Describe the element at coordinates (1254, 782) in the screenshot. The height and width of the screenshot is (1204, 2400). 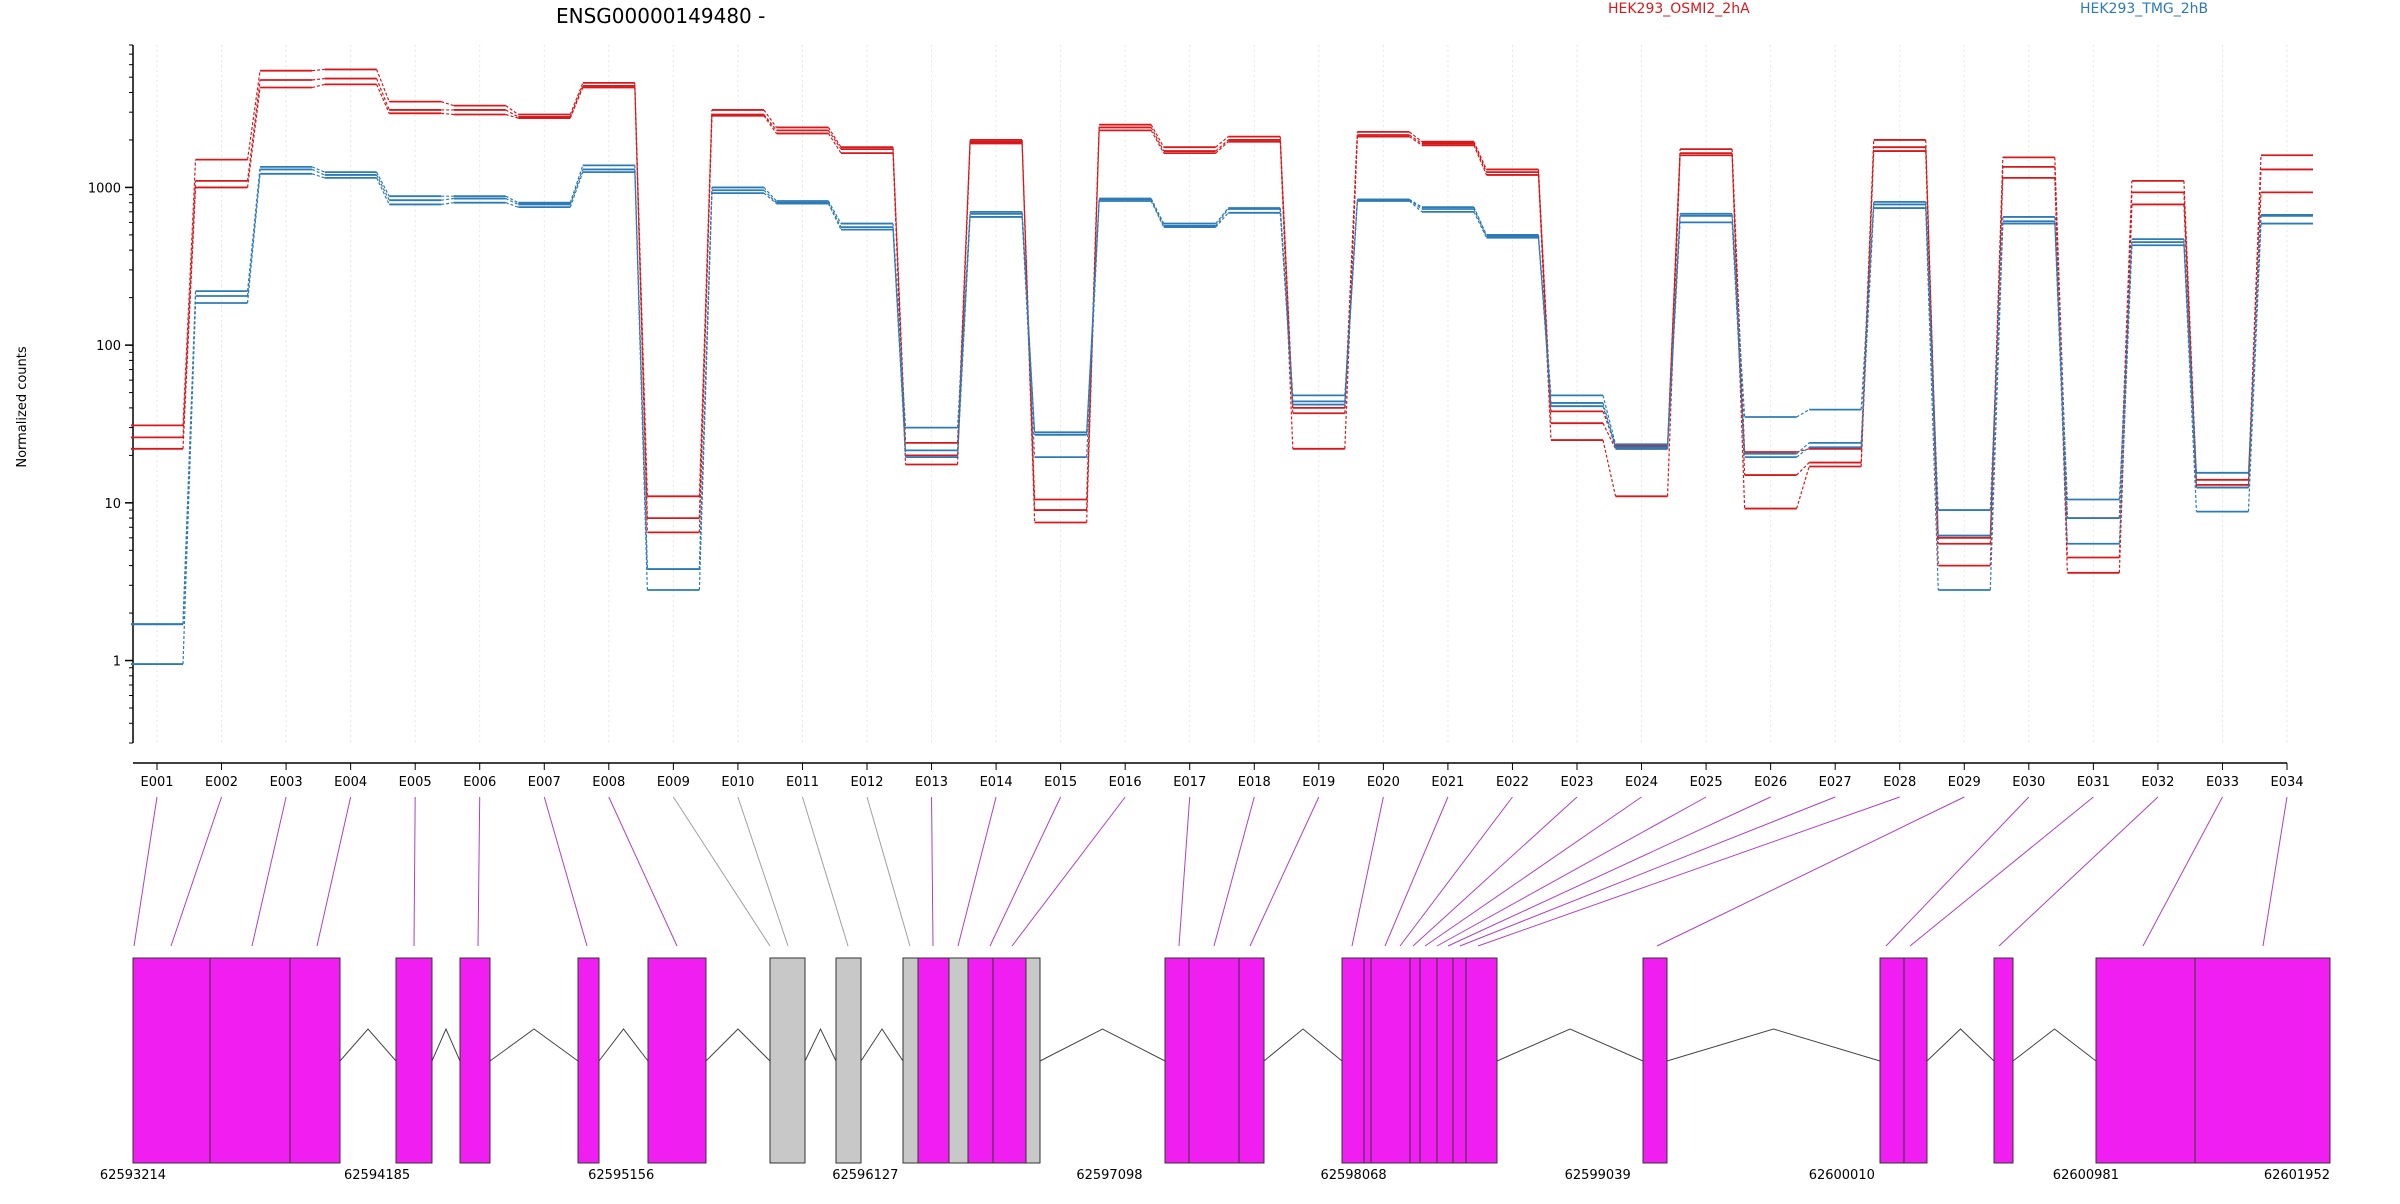
I see `x-tick-label: E018` at that location.